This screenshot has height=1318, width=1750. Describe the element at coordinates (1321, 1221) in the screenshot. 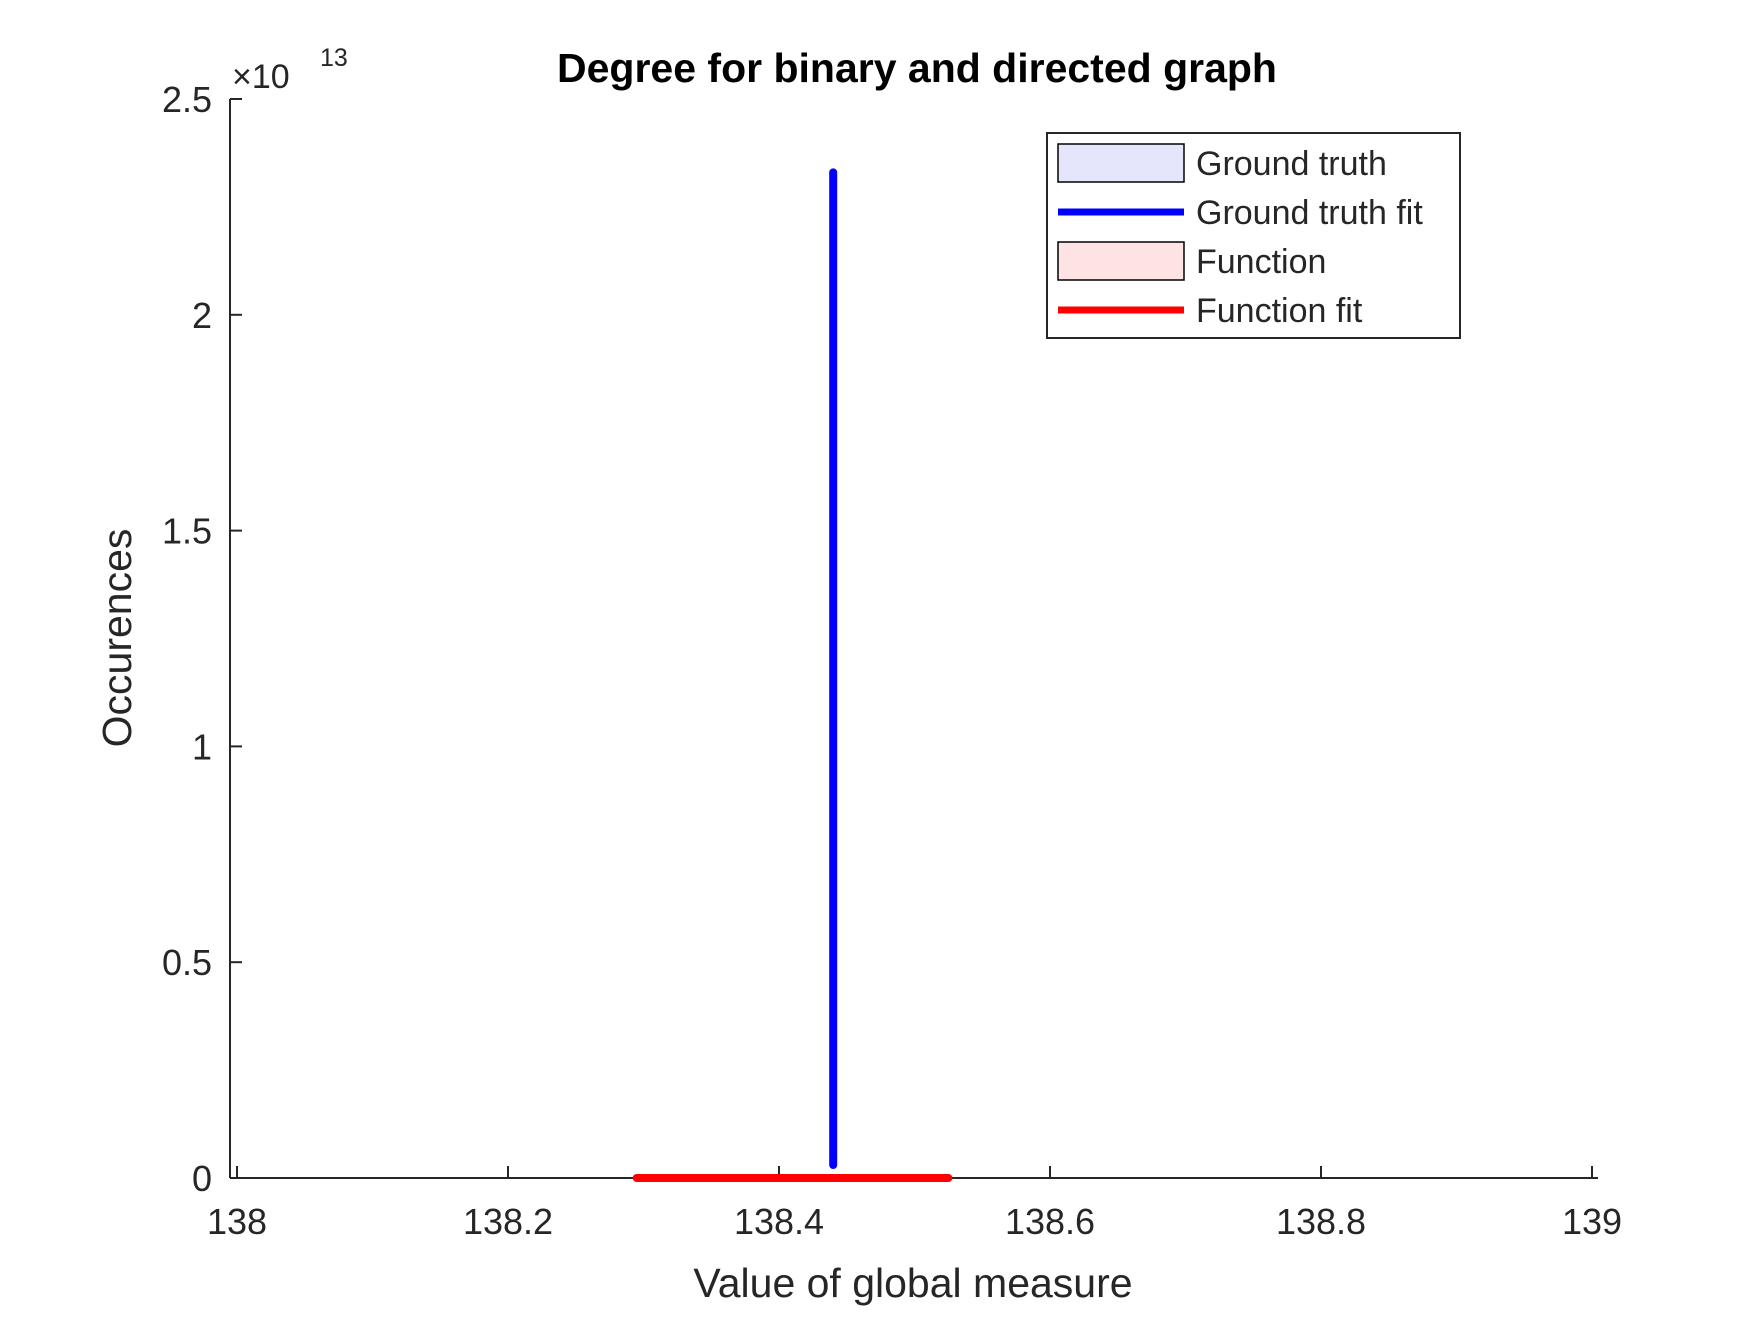

I see `x-tick-label: 138.8` at that location.